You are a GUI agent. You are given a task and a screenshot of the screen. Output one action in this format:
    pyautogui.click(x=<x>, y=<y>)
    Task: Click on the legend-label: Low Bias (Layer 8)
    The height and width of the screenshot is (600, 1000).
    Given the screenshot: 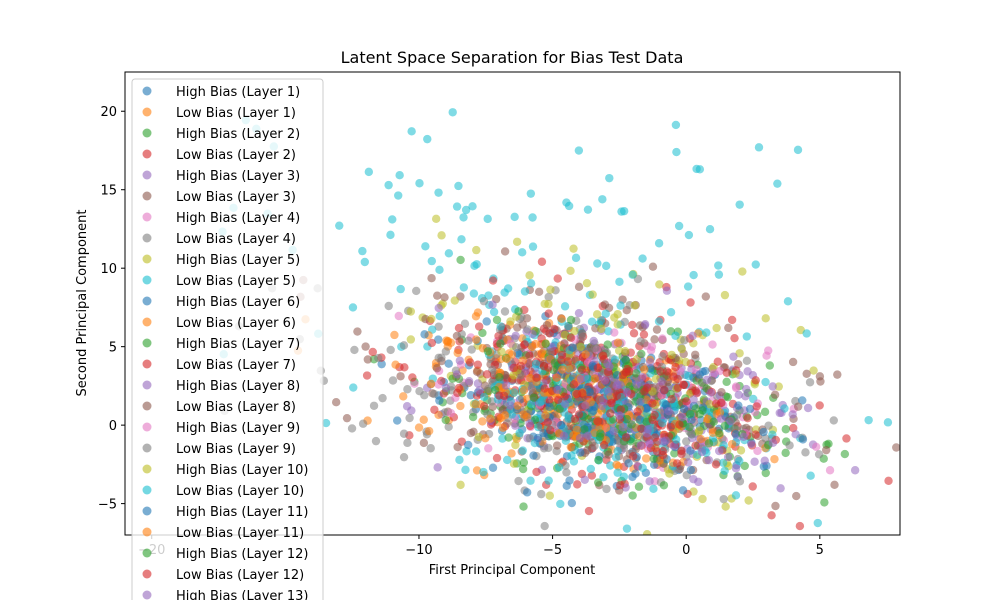 What is the action you would take?
    pyautogui.click(x=236, y=407)
    